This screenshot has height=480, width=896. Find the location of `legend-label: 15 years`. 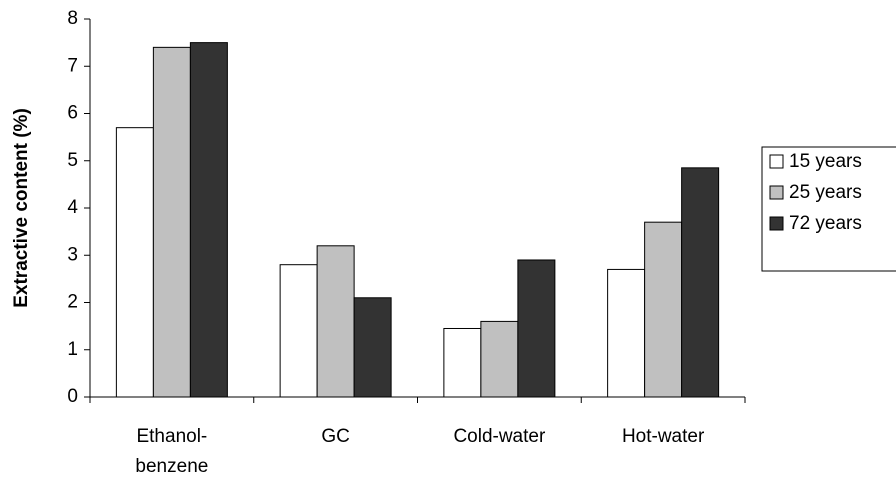

legend-label: 15 years is located at coordinates (825, 161).